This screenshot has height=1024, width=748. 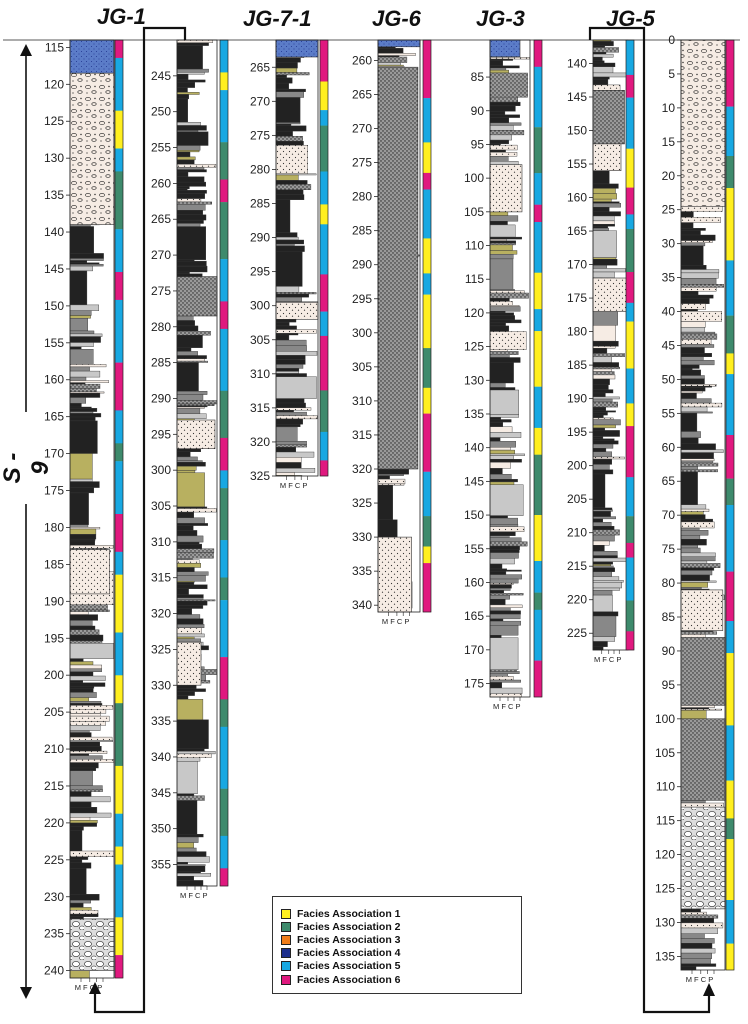 I want to click on depth-label: 270, so click(x=362, y=129).